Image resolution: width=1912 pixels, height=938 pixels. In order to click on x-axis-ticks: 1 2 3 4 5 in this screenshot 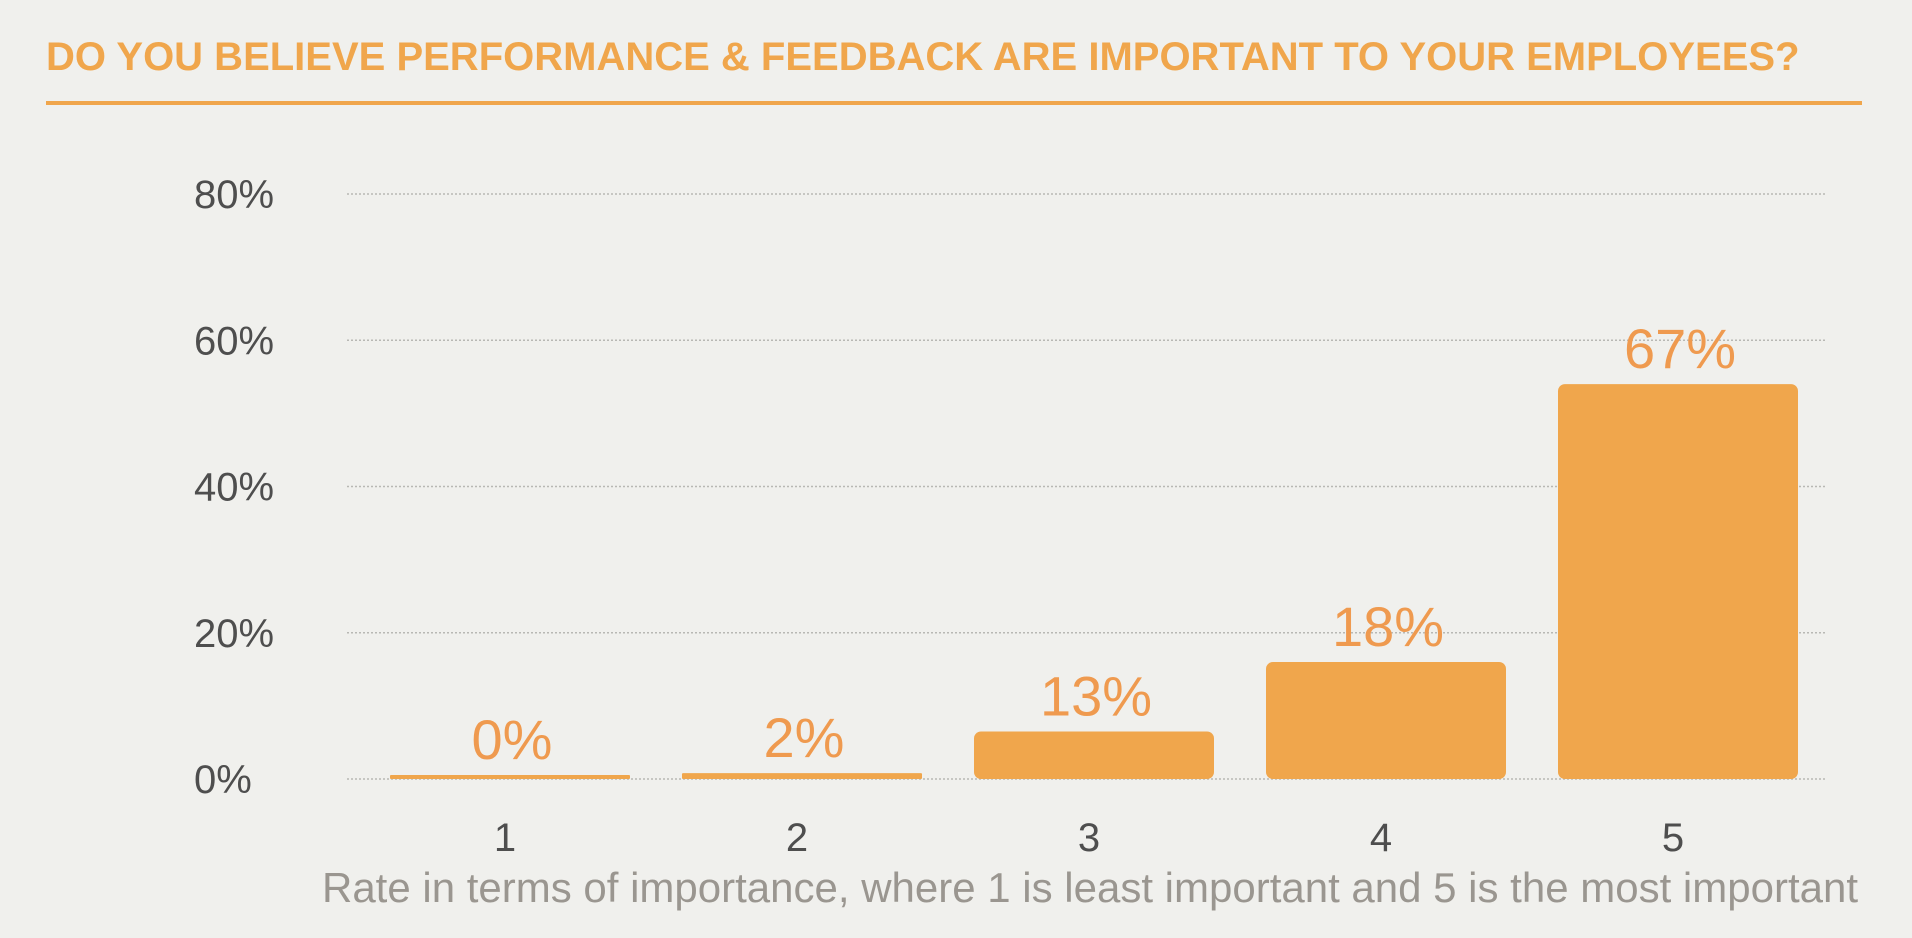, I will do `click(1089, 838)`.